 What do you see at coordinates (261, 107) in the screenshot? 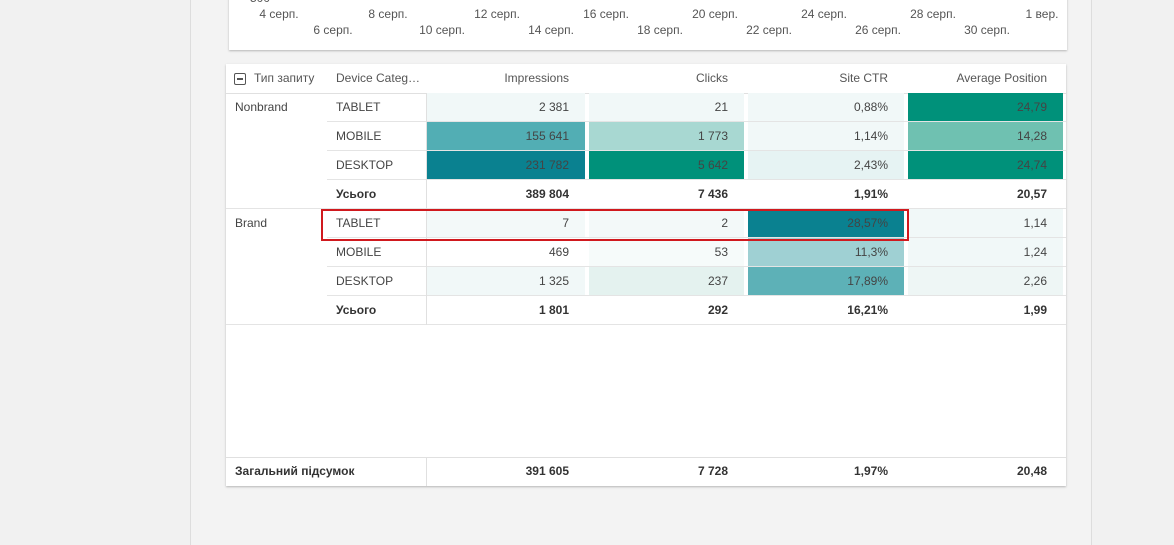
I see `group-label: Nonbrand` at bounding box center [261, 107].